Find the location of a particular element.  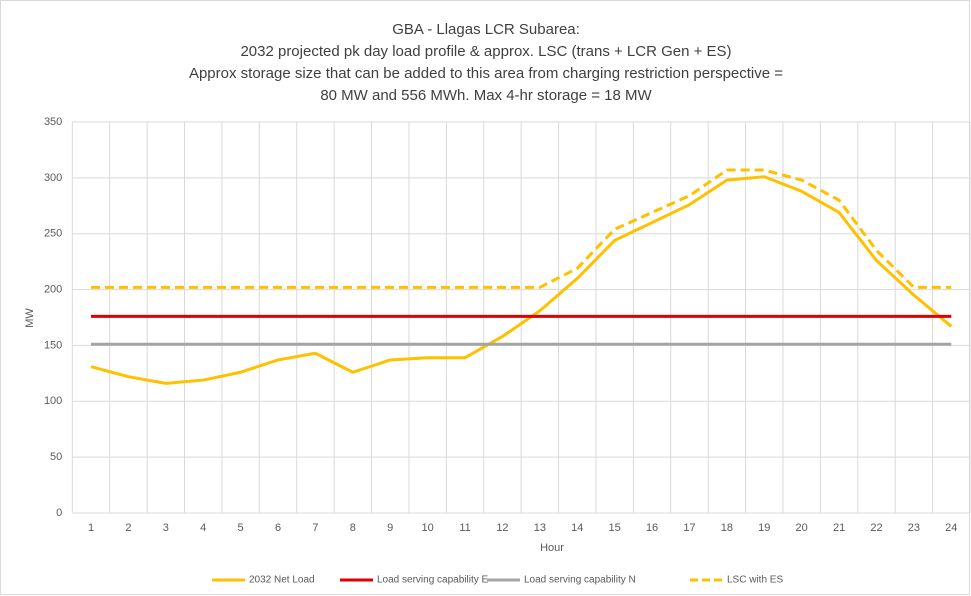

x-tick-label: 13 is located at coordinates (540, 528).